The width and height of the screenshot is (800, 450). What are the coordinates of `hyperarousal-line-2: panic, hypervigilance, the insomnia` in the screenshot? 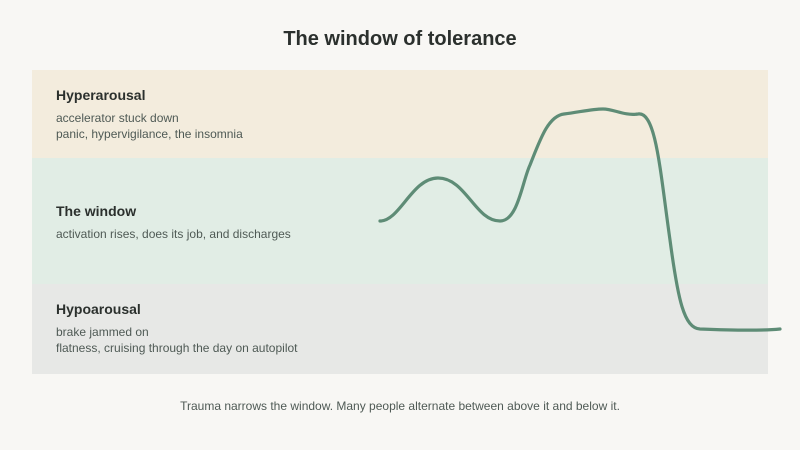 It's located at (149, 134).